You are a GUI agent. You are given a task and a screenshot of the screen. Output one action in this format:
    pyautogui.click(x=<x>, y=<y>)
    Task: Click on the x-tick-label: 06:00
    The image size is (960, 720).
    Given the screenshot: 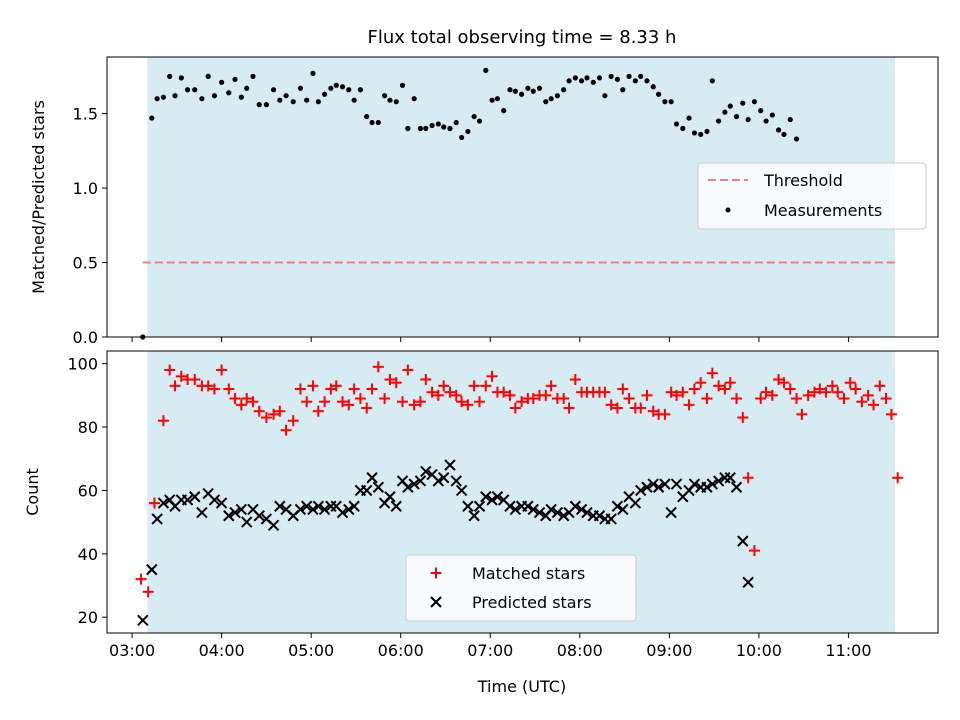 What is the action you would take?
    pyautogui.click(x=401, y=650)
    